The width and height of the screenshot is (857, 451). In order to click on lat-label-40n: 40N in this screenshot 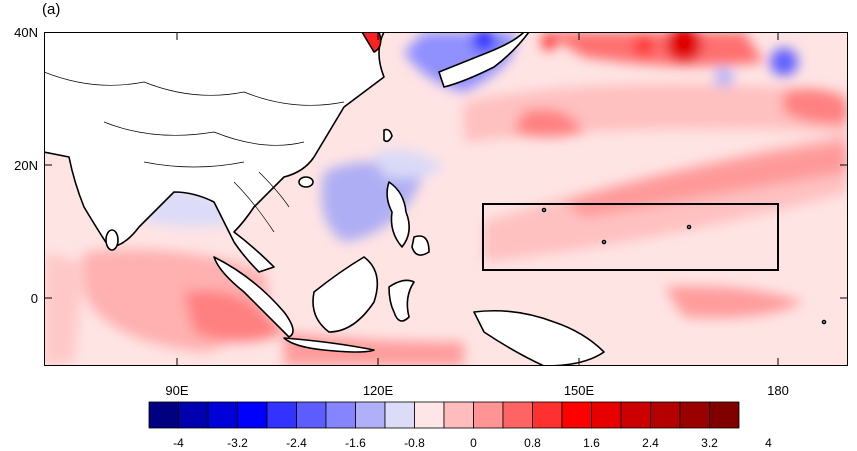, I will do `click(26, 32)`.